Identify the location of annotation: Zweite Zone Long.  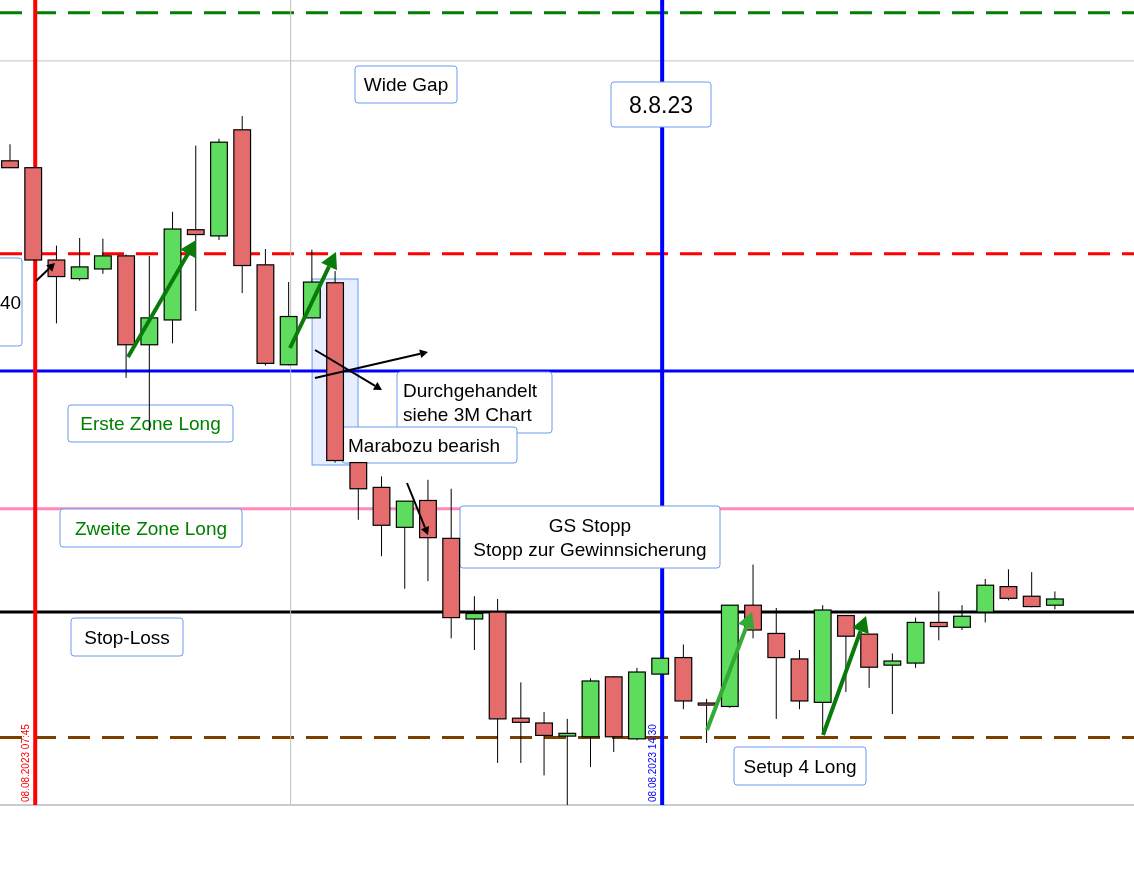
(151, 528).